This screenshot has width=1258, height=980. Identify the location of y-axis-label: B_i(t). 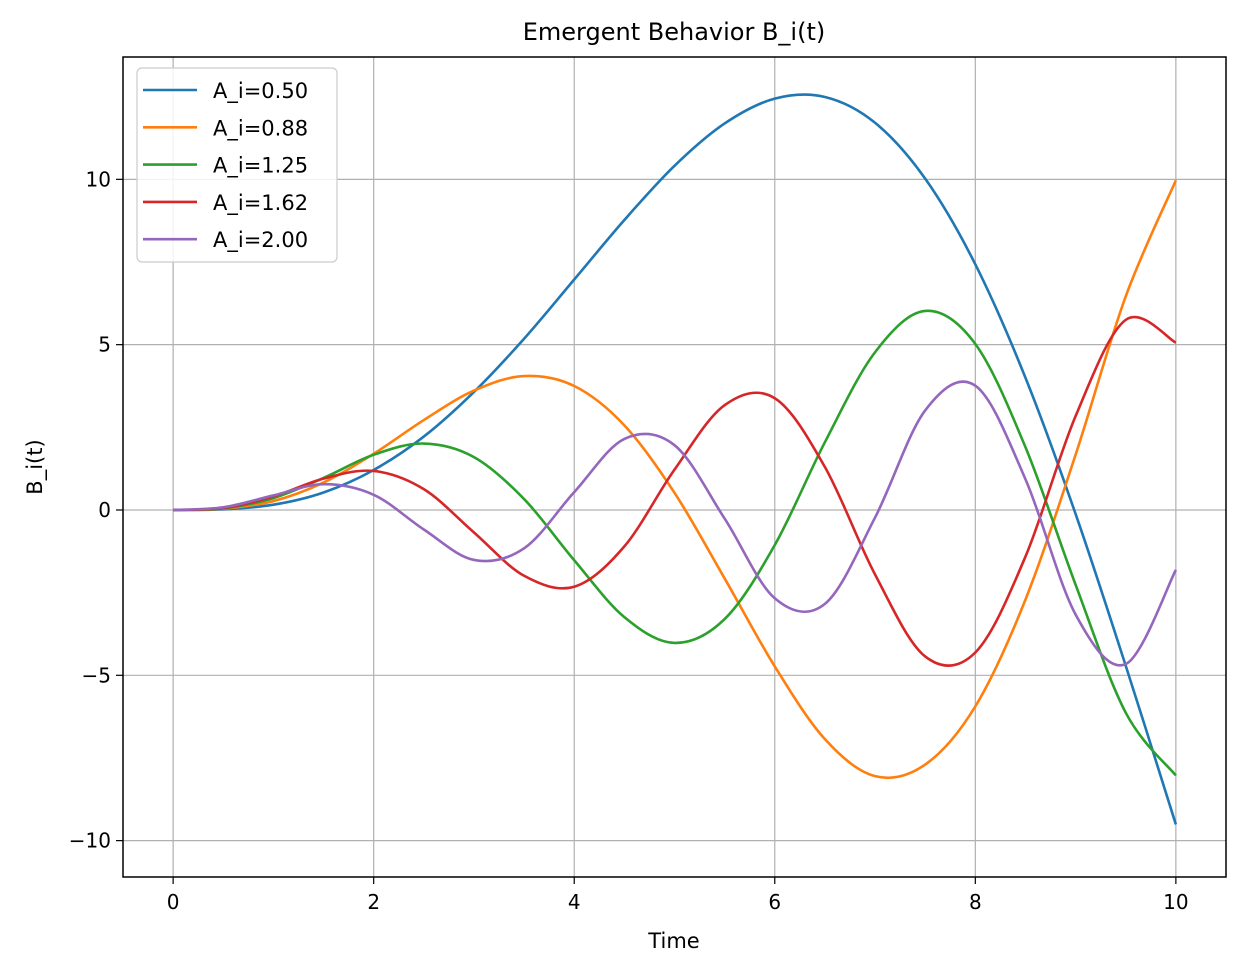
(35, 466).